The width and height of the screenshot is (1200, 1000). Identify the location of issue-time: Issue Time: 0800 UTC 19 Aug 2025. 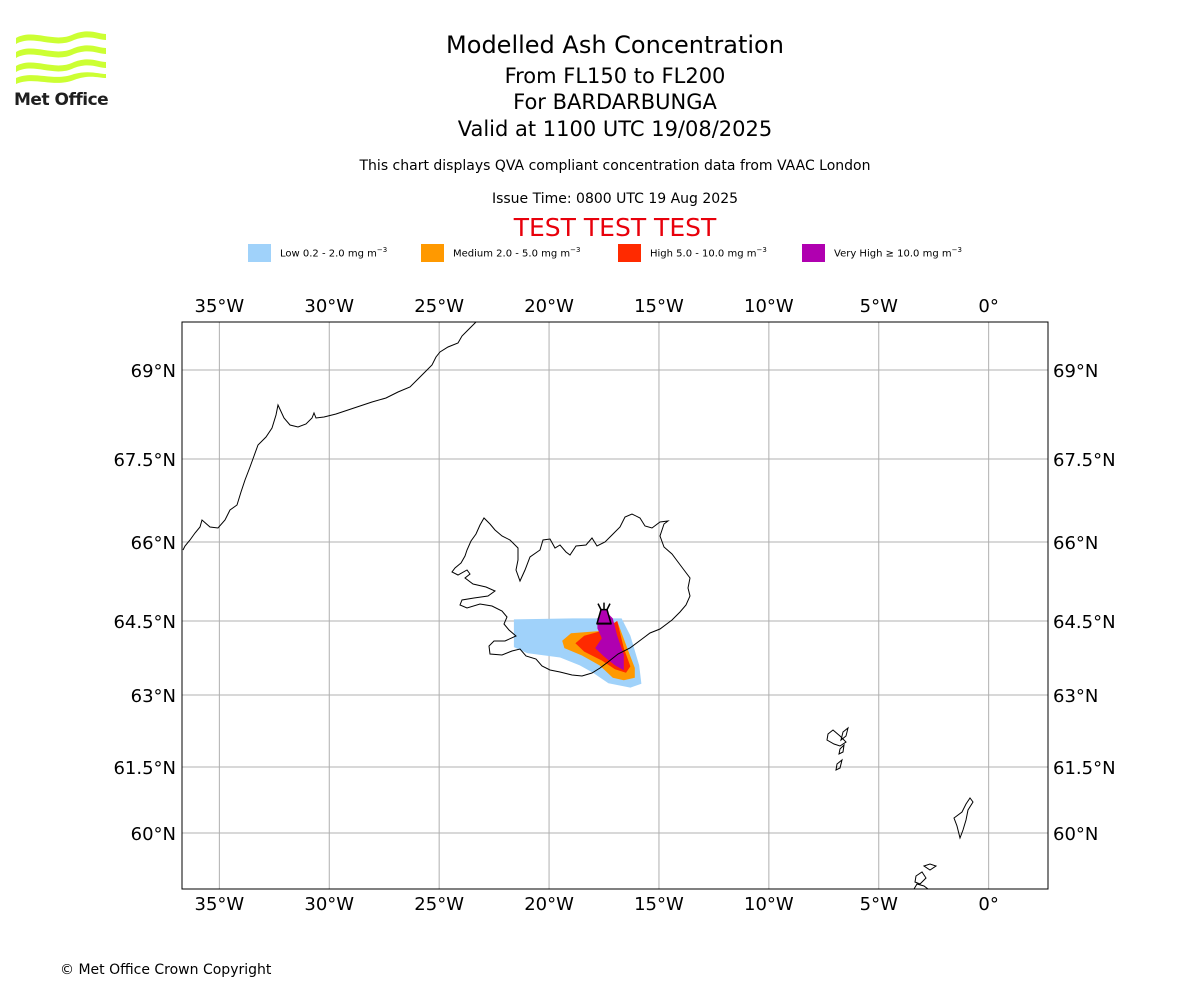
(615, 199).